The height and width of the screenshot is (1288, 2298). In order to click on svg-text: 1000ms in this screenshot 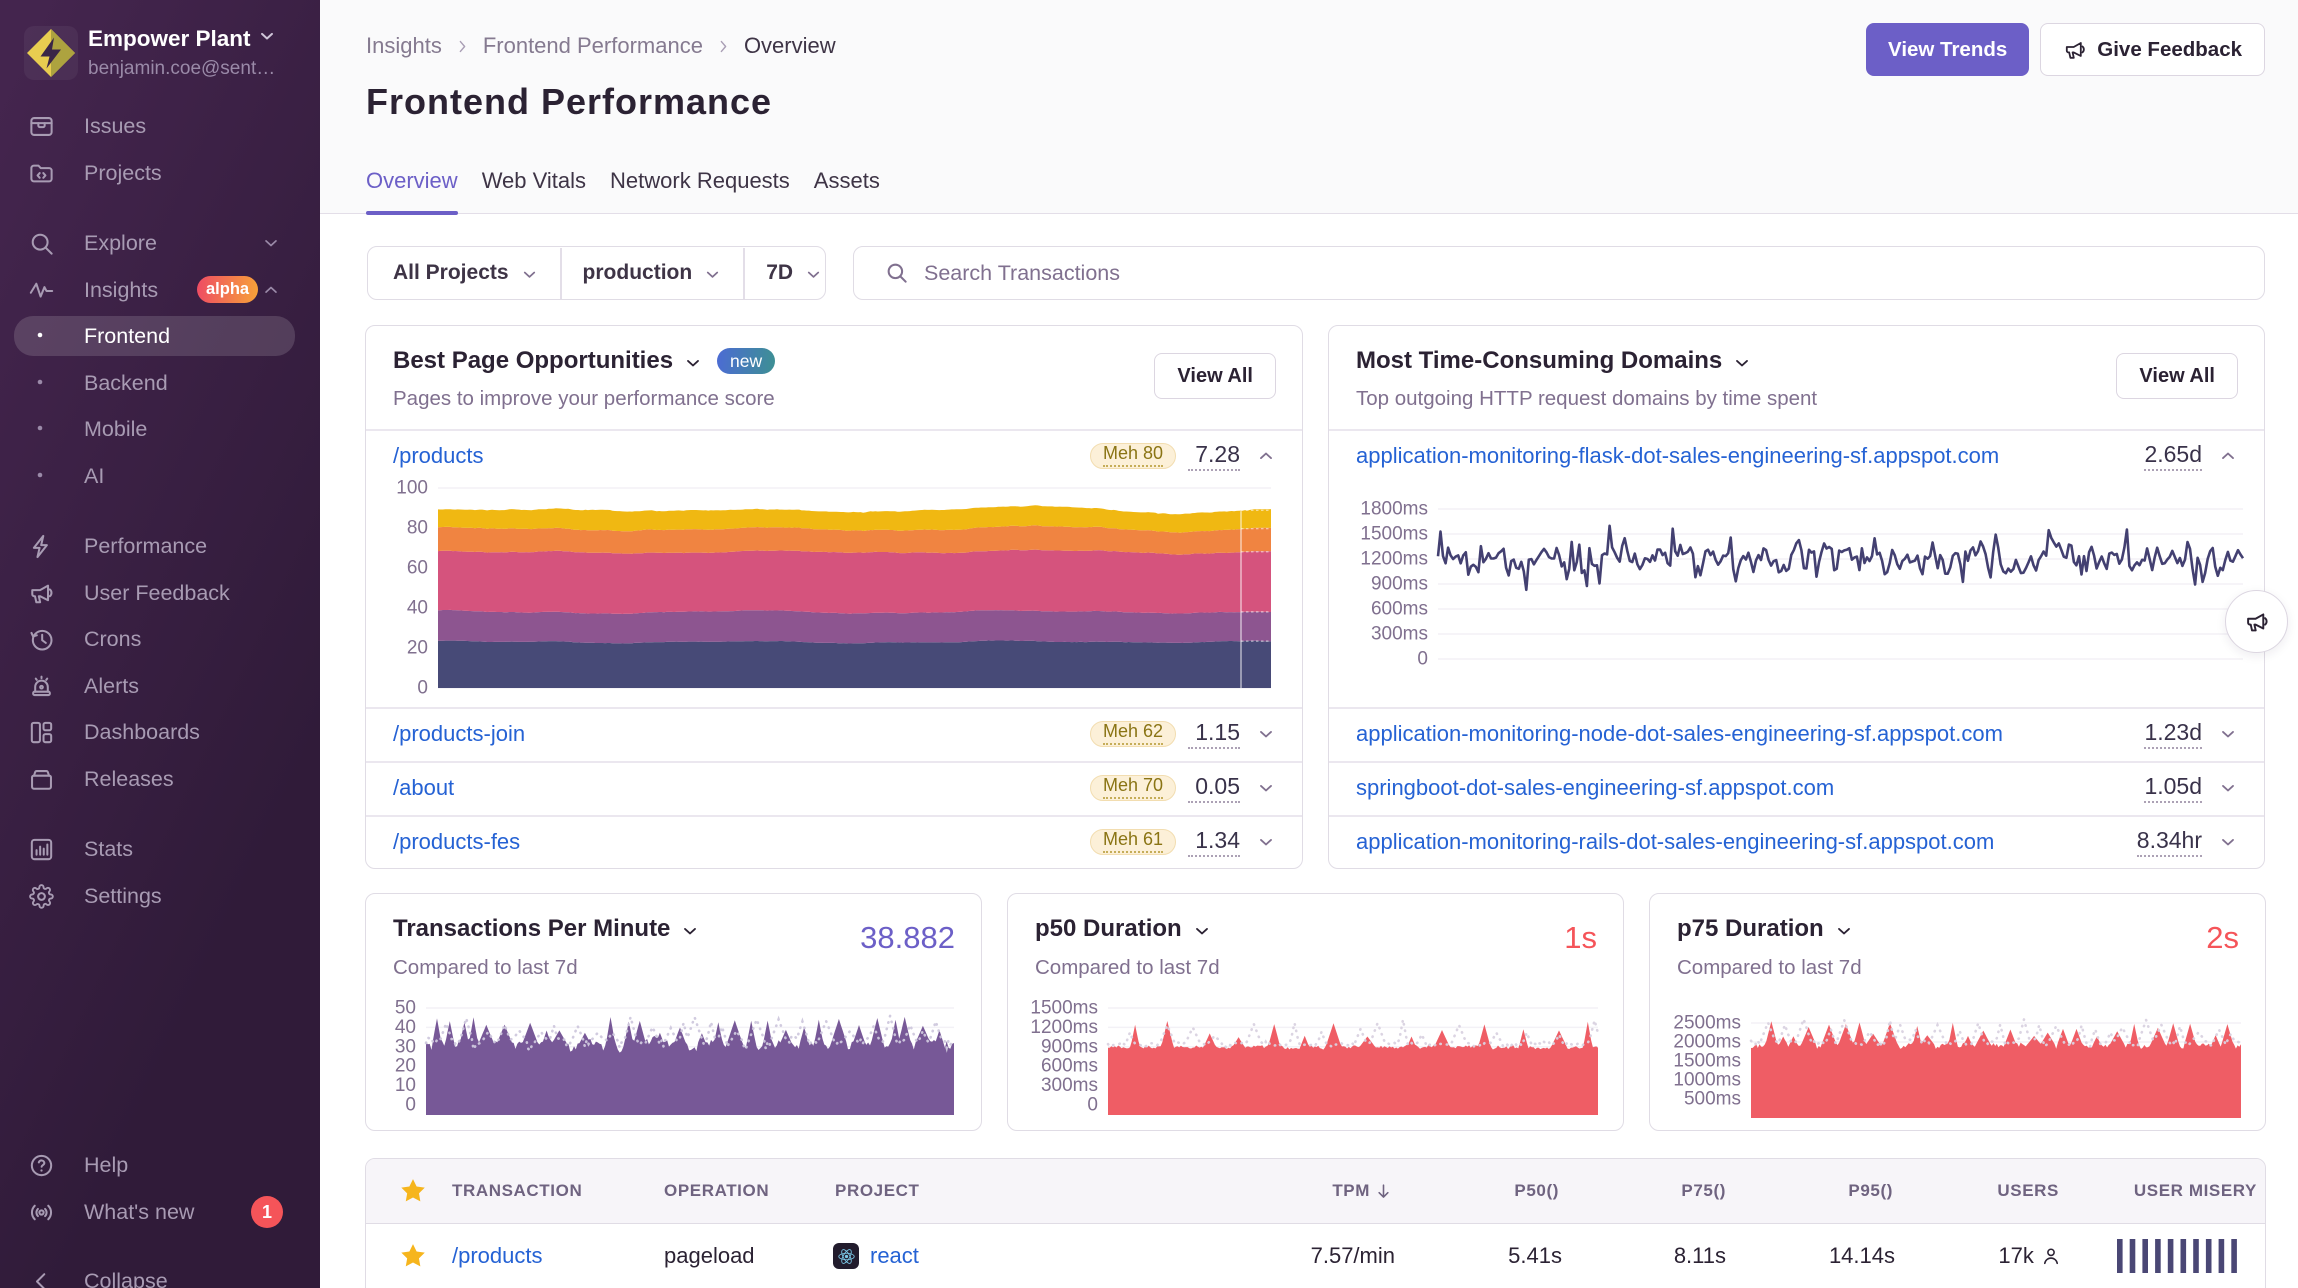, I will do `click(1707, 1080)`.